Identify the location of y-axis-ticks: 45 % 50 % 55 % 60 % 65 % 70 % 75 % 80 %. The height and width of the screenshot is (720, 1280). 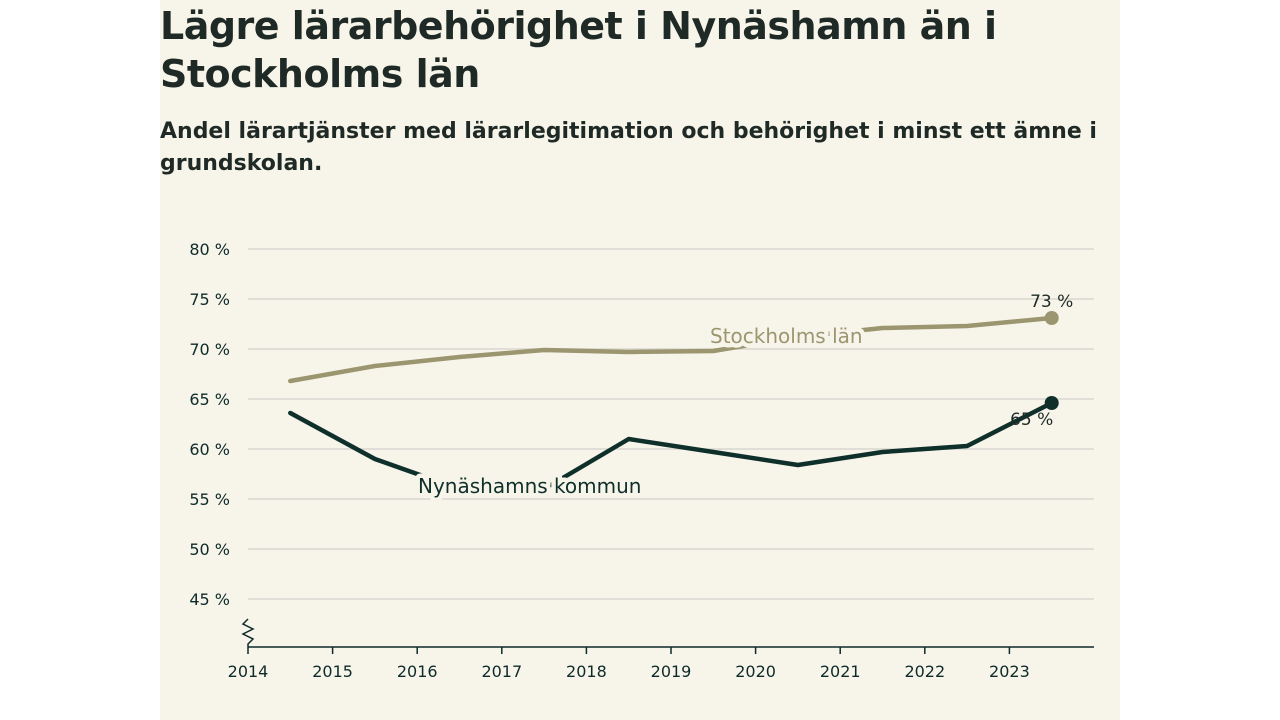
(209, 424).